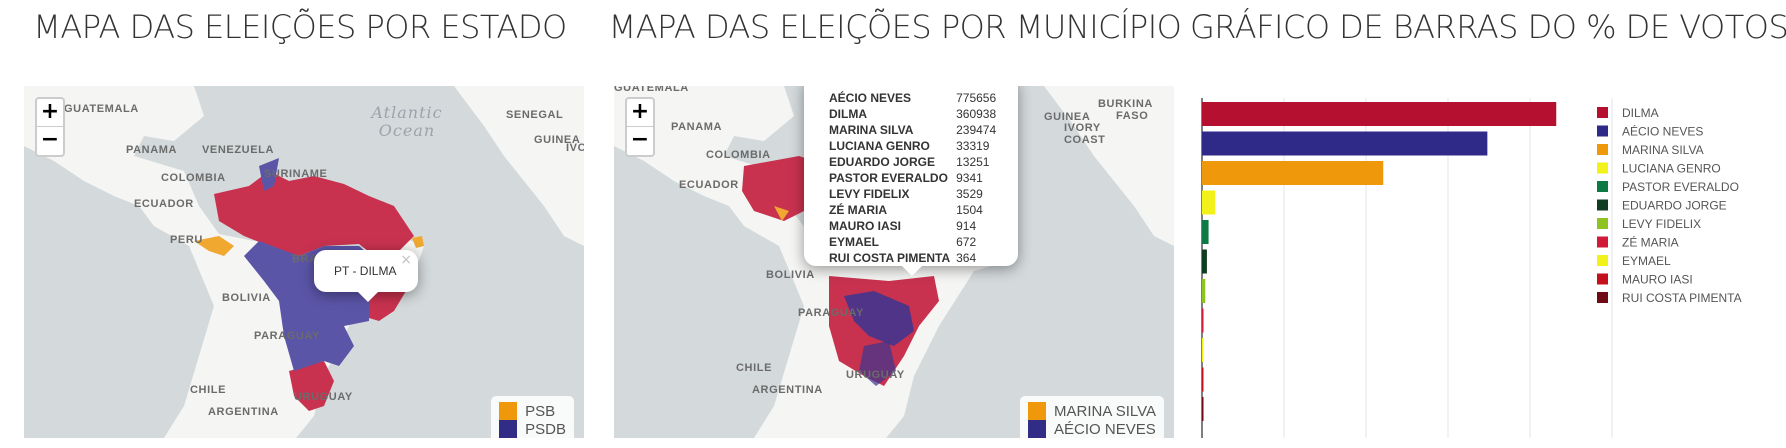  Describe the element at coordinates (1661, 224) in the screenshot. I see `legend-label: LEVY FIDELIX` at that location.